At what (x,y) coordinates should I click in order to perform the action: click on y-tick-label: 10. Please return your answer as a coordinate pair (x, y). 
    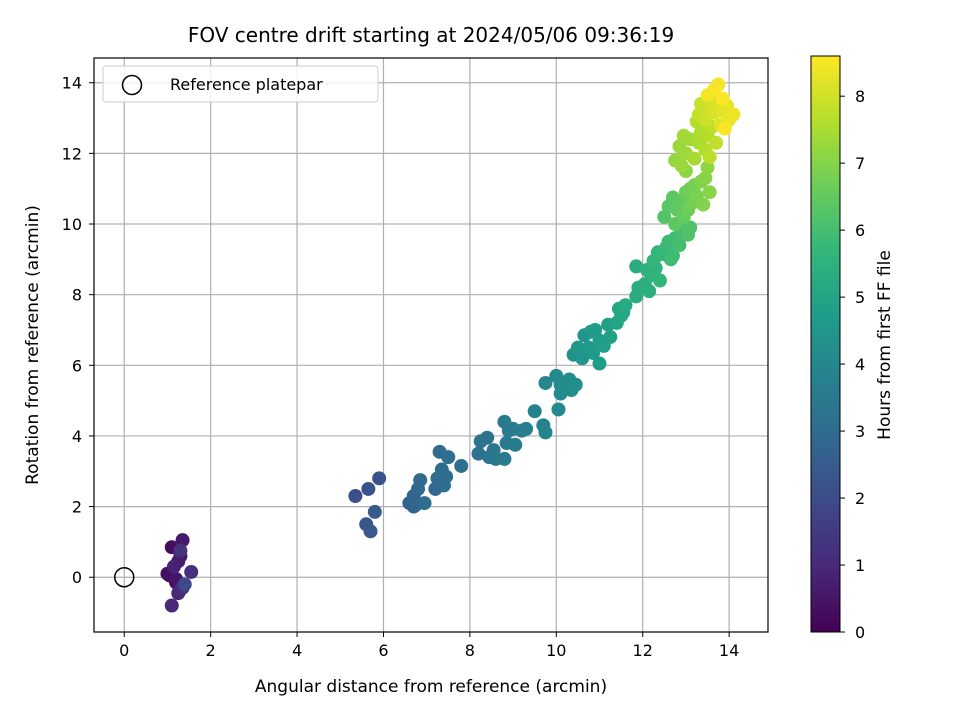
    Looking at the image, I should click on (72, 224).